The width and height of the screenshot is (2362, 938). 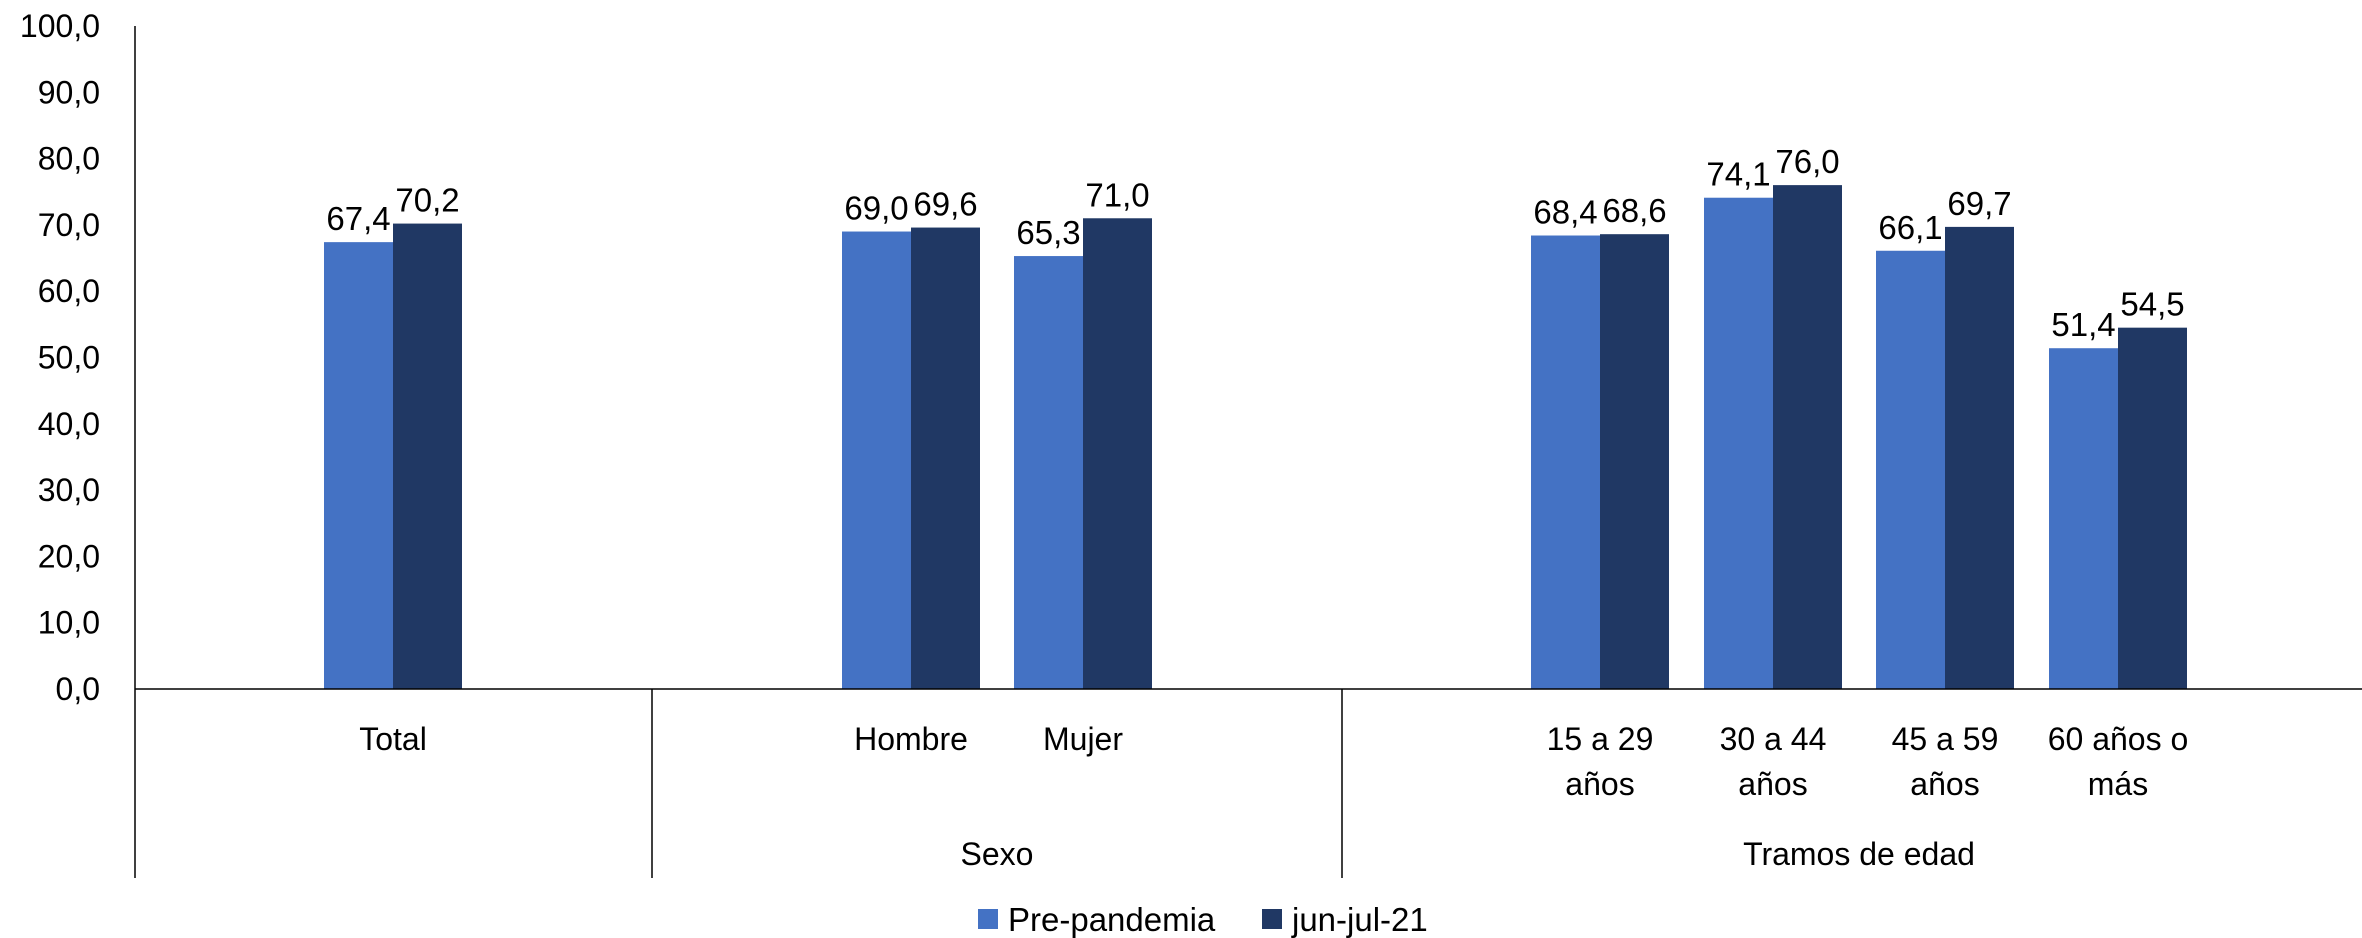 I want to click on data-label: 76,0, so click(x=1807, y=161).